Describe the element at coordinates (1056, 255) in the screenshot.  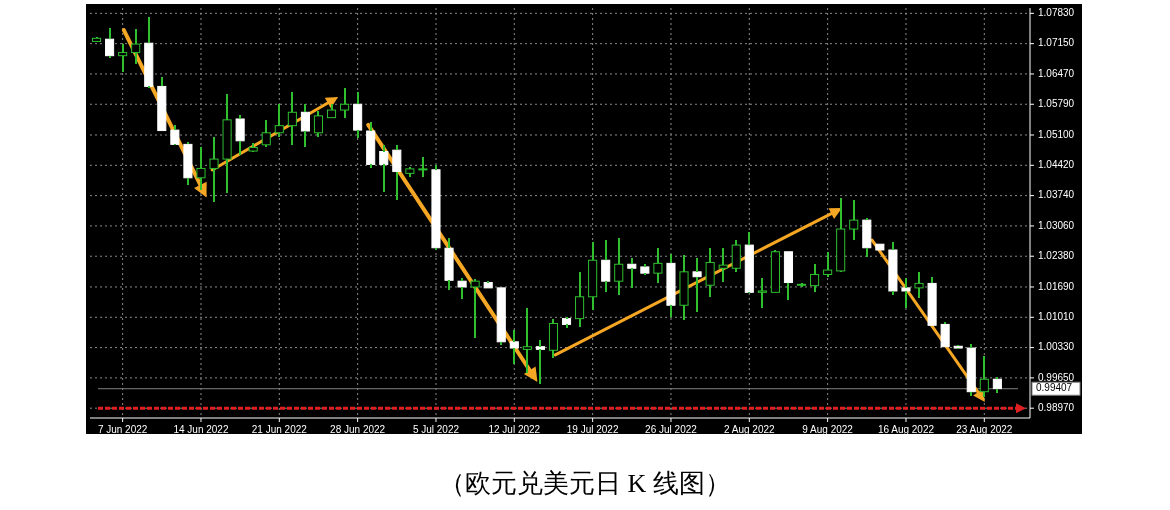
I see `y-tick-label: 1.02380` at that location.